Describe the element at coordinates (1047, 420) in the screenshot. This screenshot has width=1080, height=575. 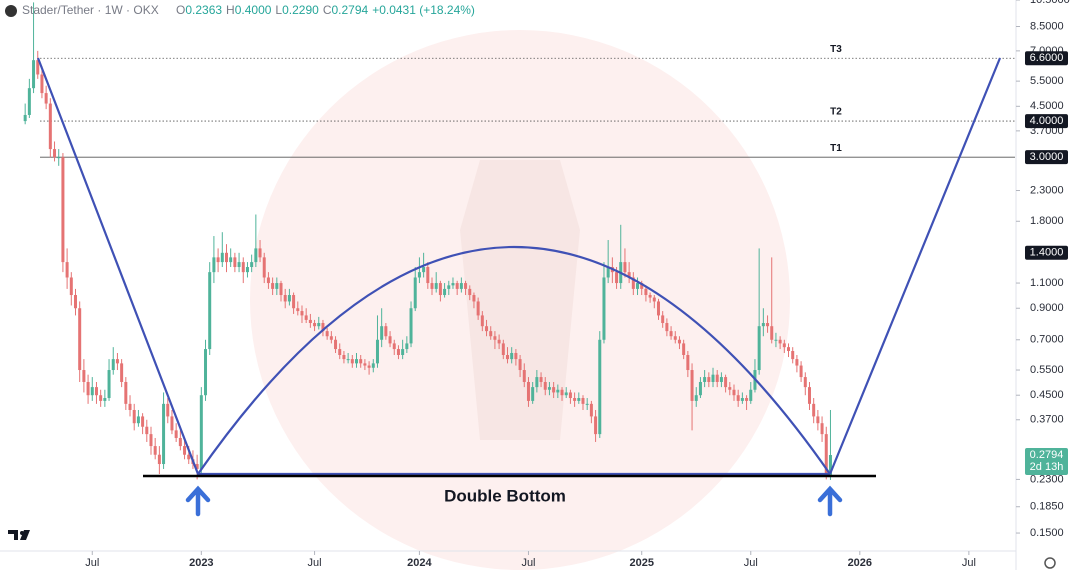
I see `y-tick-label: 0.3700` at that location.